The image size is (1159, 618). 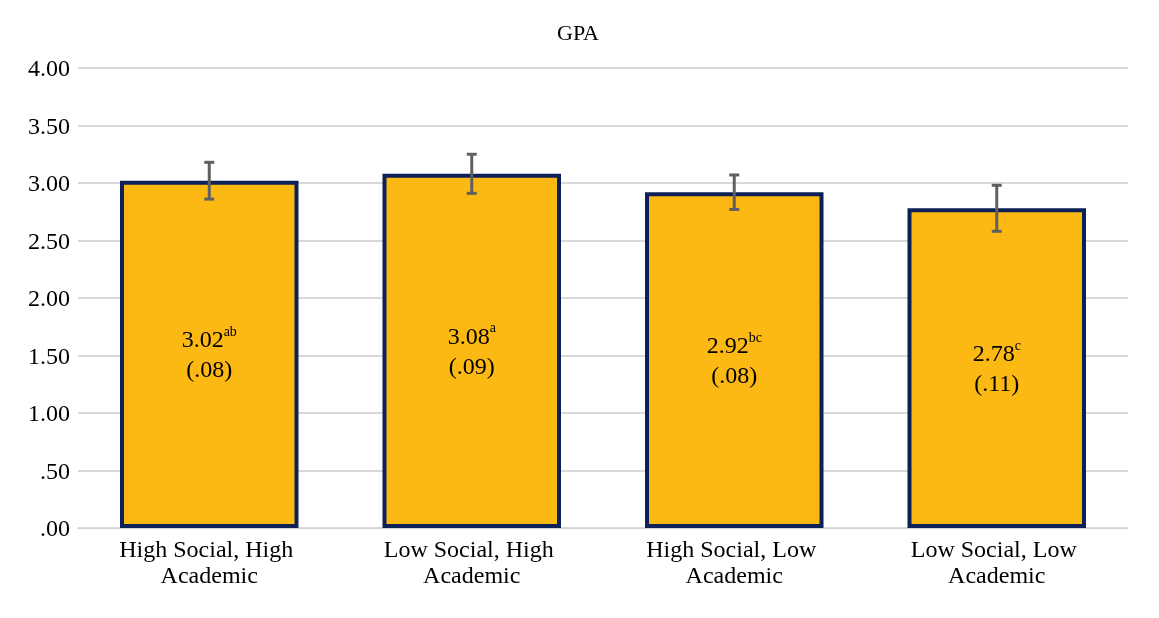 What do you see at coordinates (49, 298) in the screenshot?
I see `y-tick-label: 2.00` at bounding box center [49, 298].